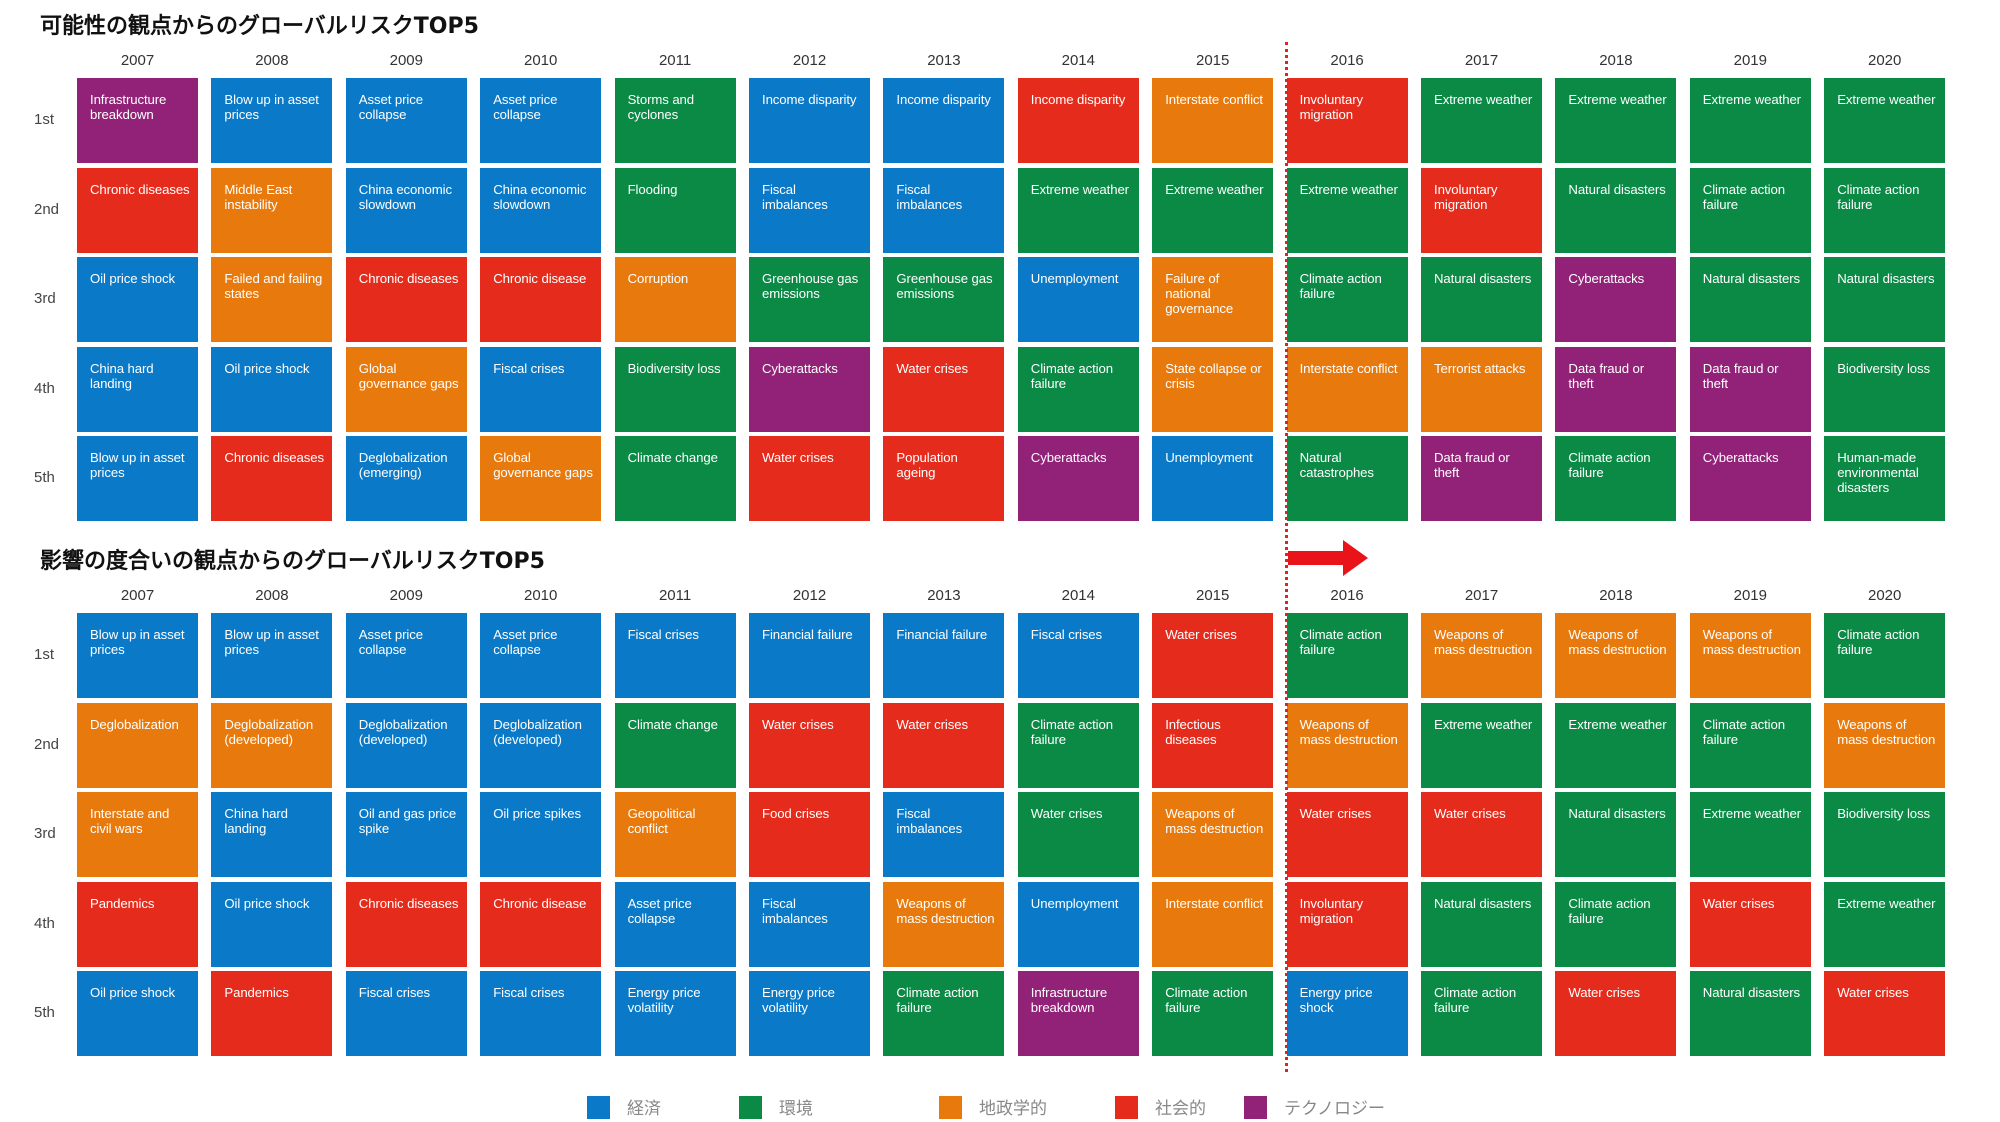 The height and width of the screenshot is (1122, 2000). What do you see at coordinates (137, 1013) in the screenshot?
I see `risk-cell: Oil price shock` at bounding box center [137, 1013].